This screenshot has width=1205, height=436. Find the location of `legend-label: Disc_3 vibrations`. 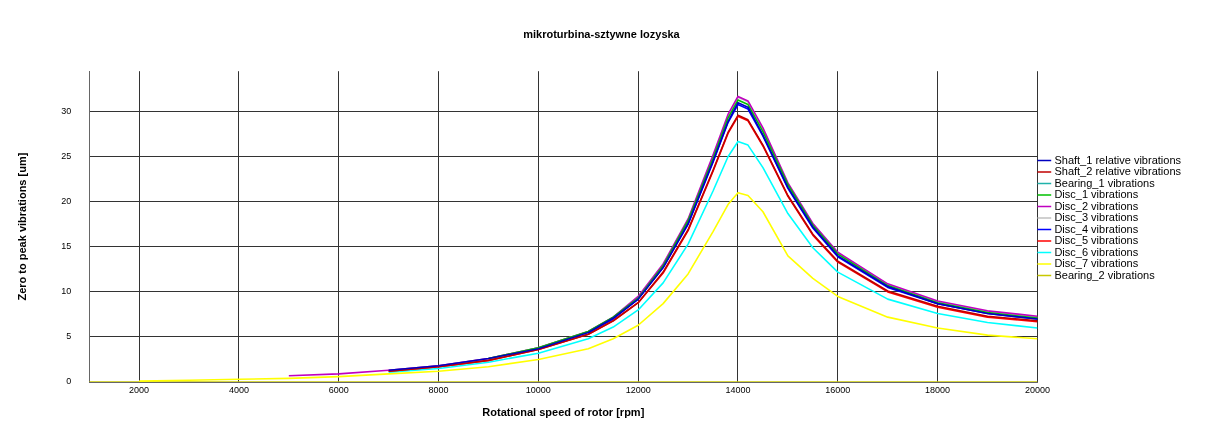

legend-label: Disc_3 vibrations is located at coordinates (1096, 217).